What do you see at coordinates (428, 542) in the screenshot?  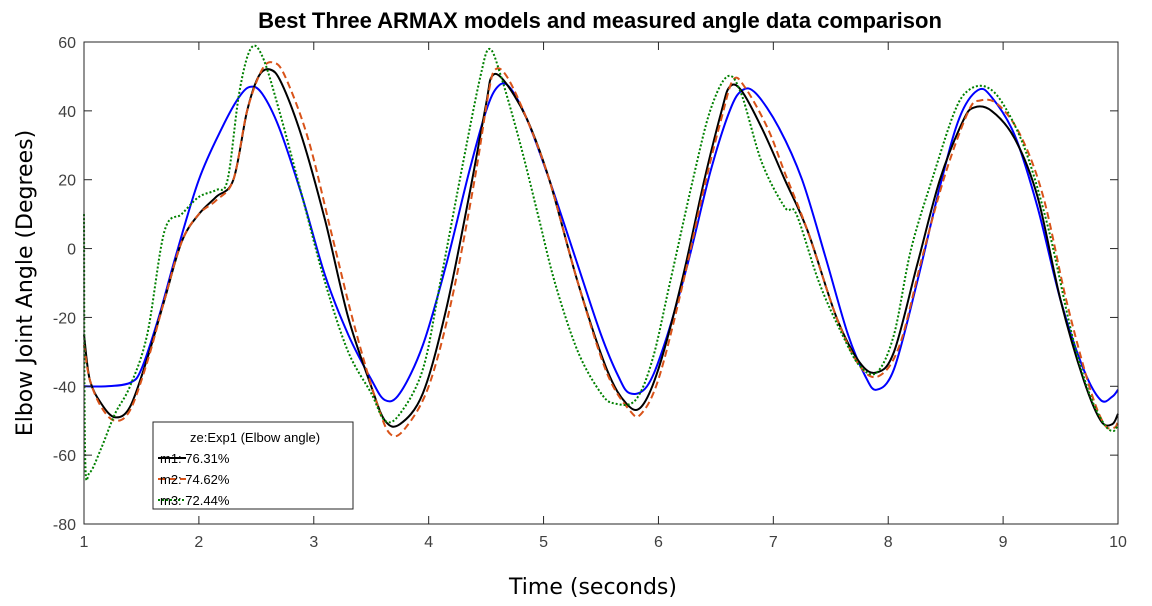 I see `x-tick-label: 4` at bounding box center [428, 542].